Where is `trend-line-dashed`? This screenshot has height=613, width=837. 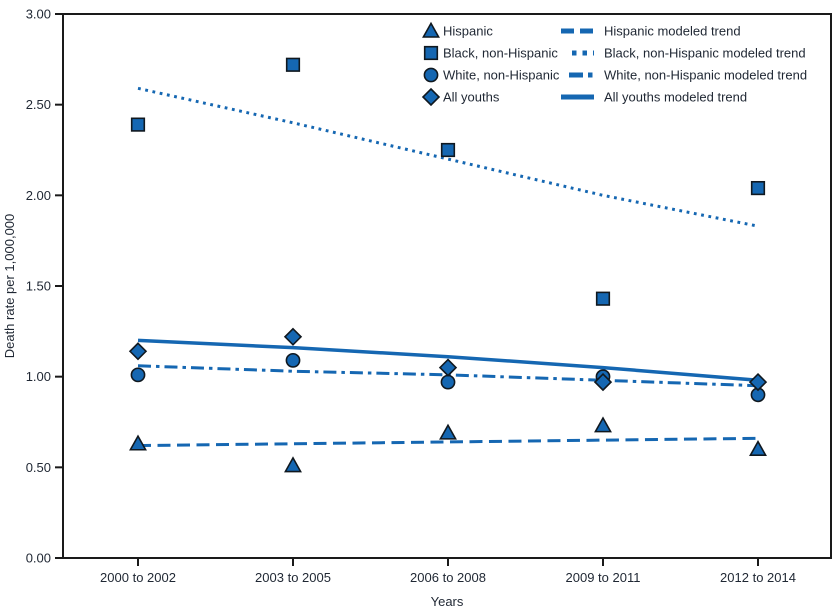
trend-line-dashed is located at coordinates (448, 442).